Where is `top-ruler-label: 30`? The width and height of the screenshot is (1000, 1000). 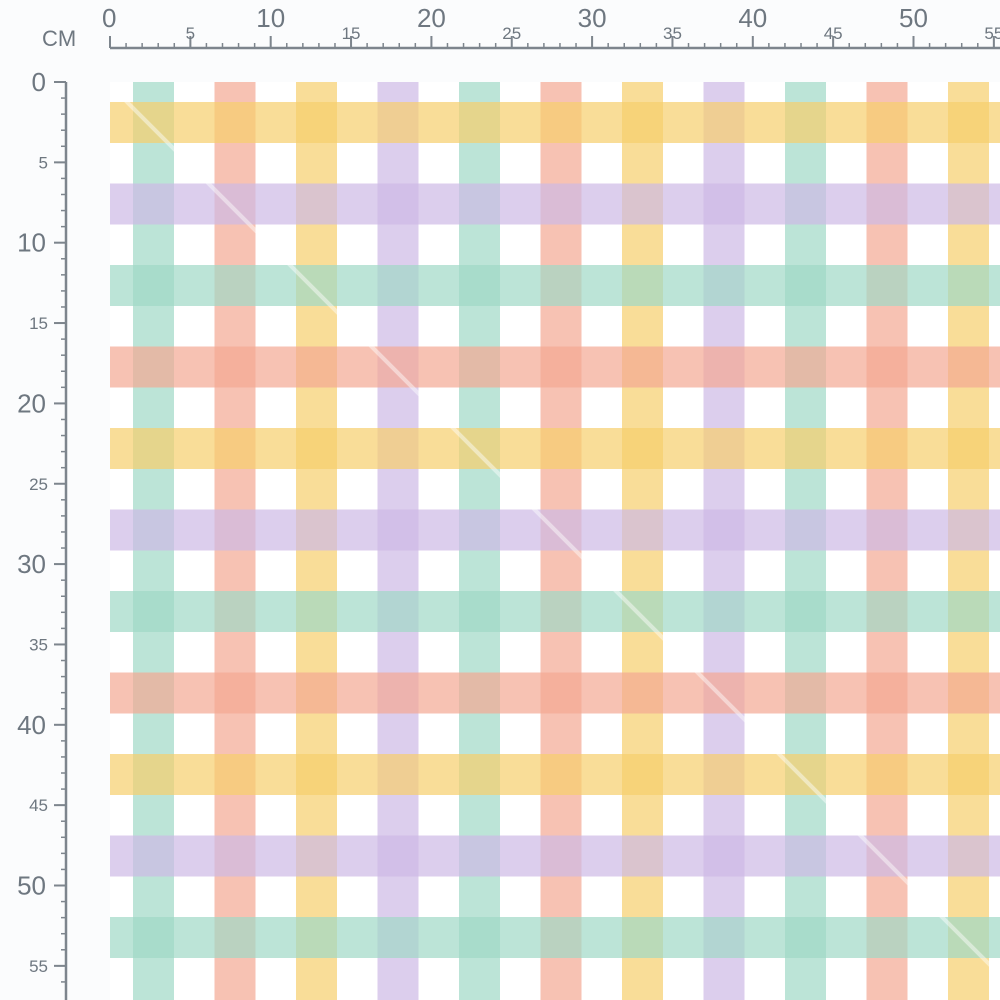
top-ruler-label: 30 is located at coordinates (592, 18).